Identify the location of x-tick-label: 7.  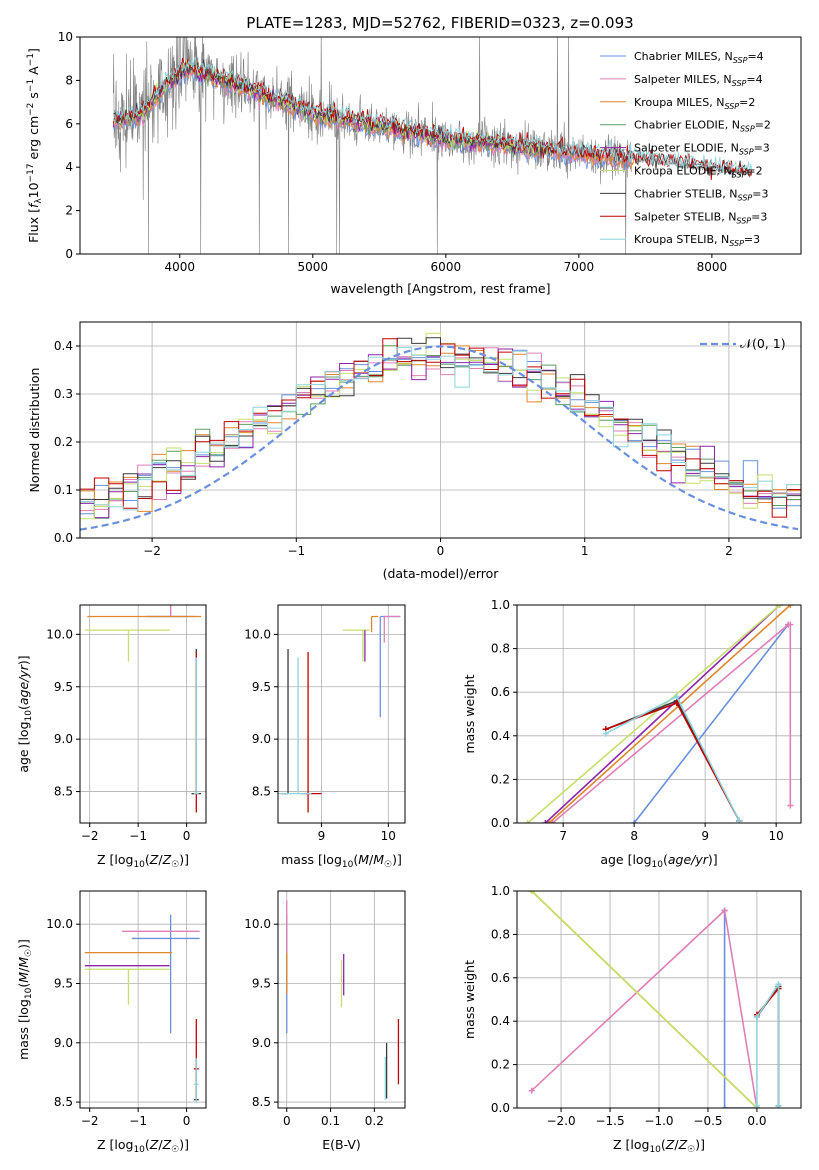
(563, 836).